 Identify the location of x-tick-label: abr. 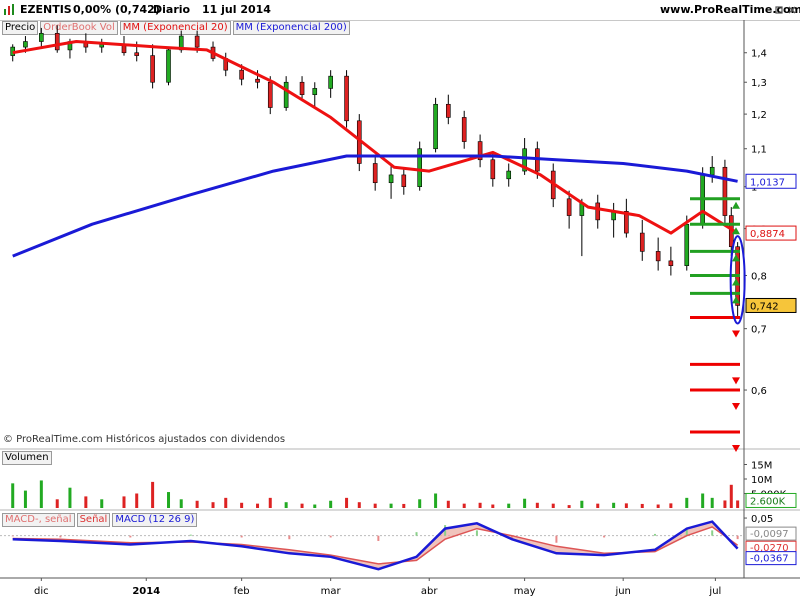
(429, 591).